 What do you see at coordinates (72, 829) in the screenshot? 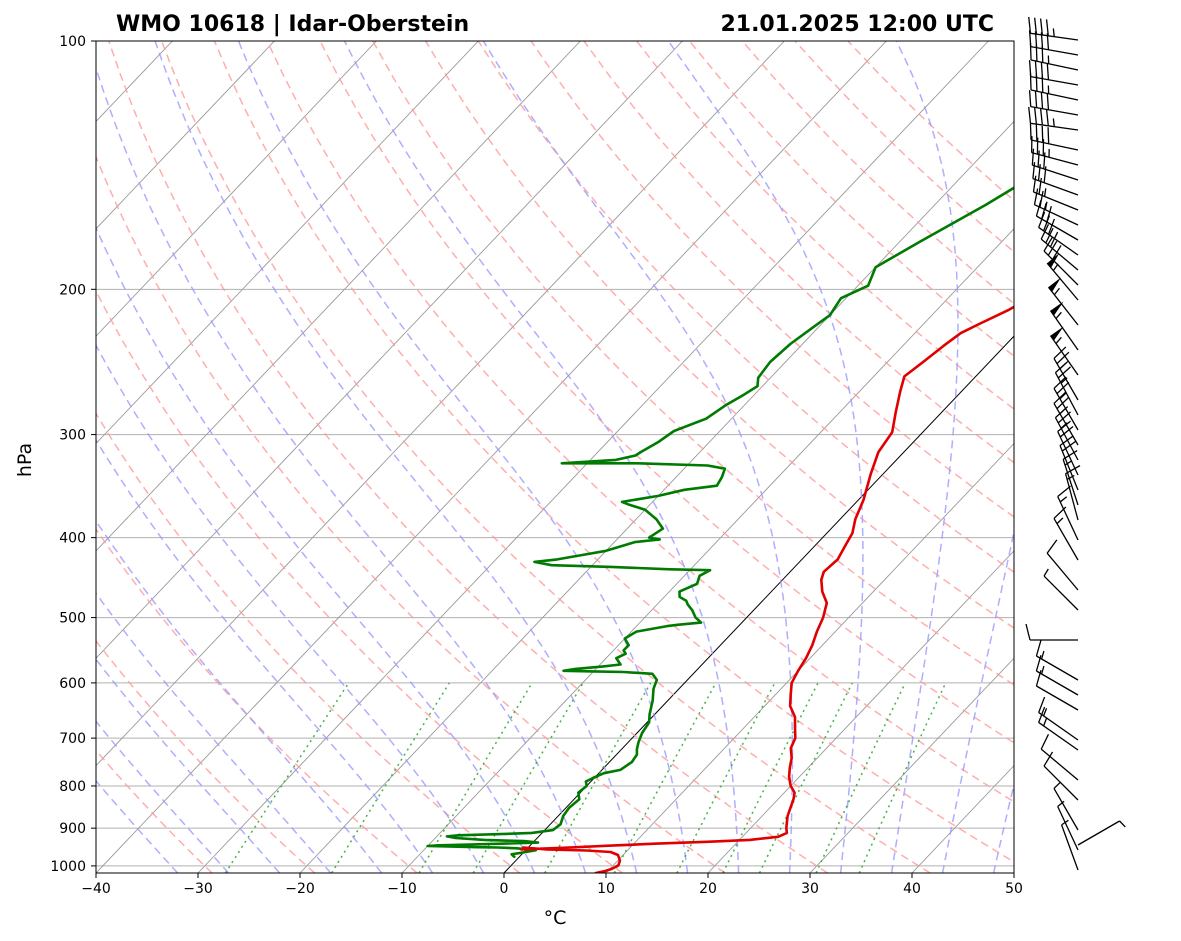
I see `y-tick-label: 900` at bounding box center [72, 829].